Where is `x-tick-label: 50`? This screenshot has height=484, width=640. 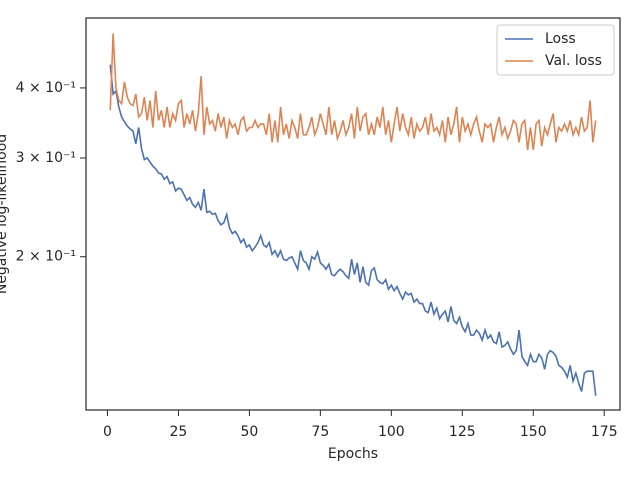 x-tick-label: 50 is located at coordinates (249, 432).